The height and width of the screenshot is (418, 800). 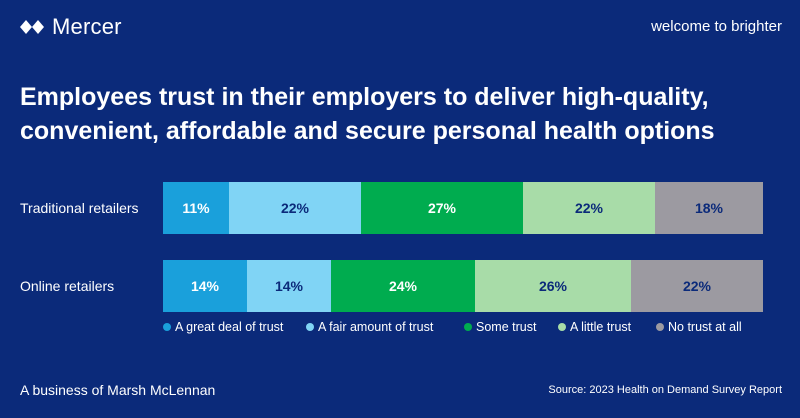 I want to click on data-label: 11%, so click(x=196, y=208).